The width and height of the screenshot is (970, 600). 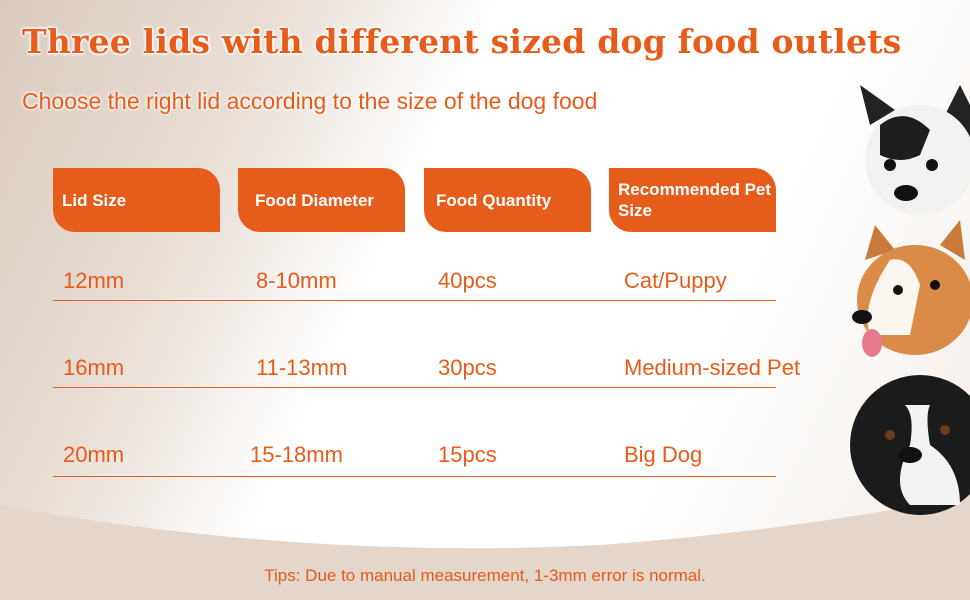 What do you see at coordinates (712, 367) in the screenshot?
I see `cell-pet-size: Medium-sized Pet` at bounding box center [712, 367].